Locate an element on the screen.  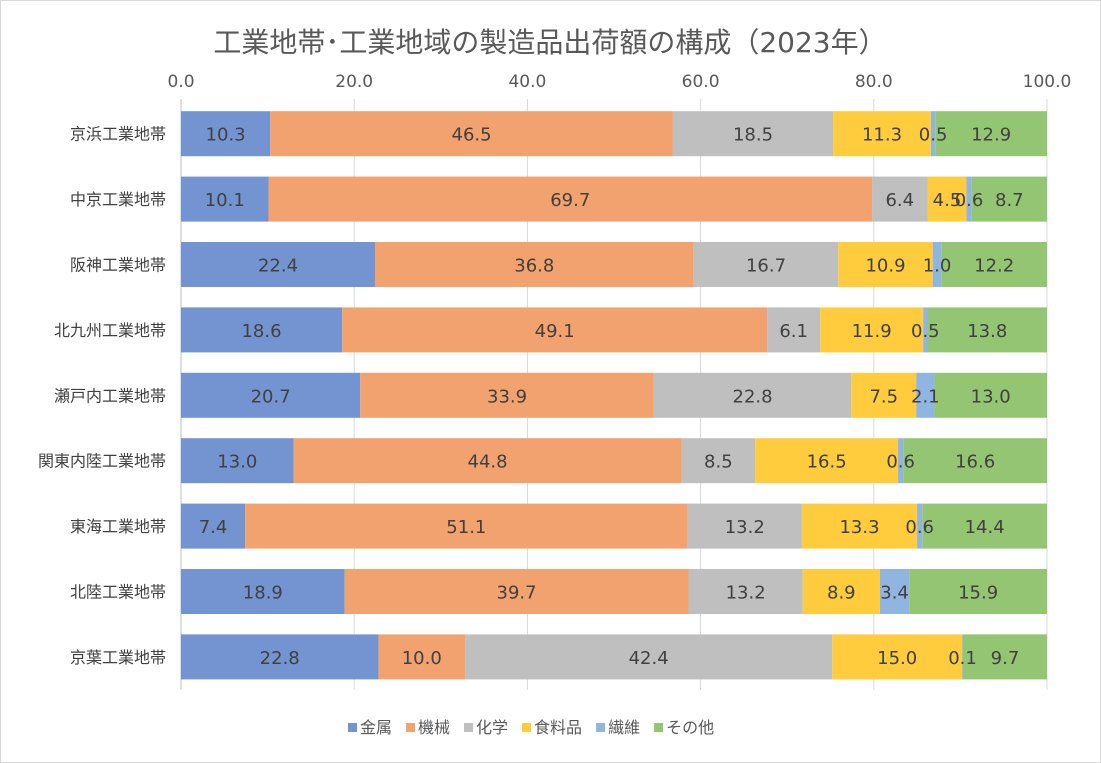
legend-label: 化学 is located at coordinates (492, 727).